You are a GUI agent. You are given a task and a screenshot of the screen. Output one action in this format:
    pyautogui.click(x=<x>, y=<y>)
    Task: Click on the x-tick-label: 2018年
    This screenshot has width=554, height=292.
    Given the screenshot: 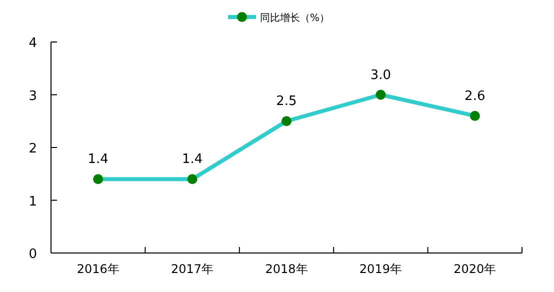 What is the action you would take?
    pyautogui.click(x=286, y=269)
    